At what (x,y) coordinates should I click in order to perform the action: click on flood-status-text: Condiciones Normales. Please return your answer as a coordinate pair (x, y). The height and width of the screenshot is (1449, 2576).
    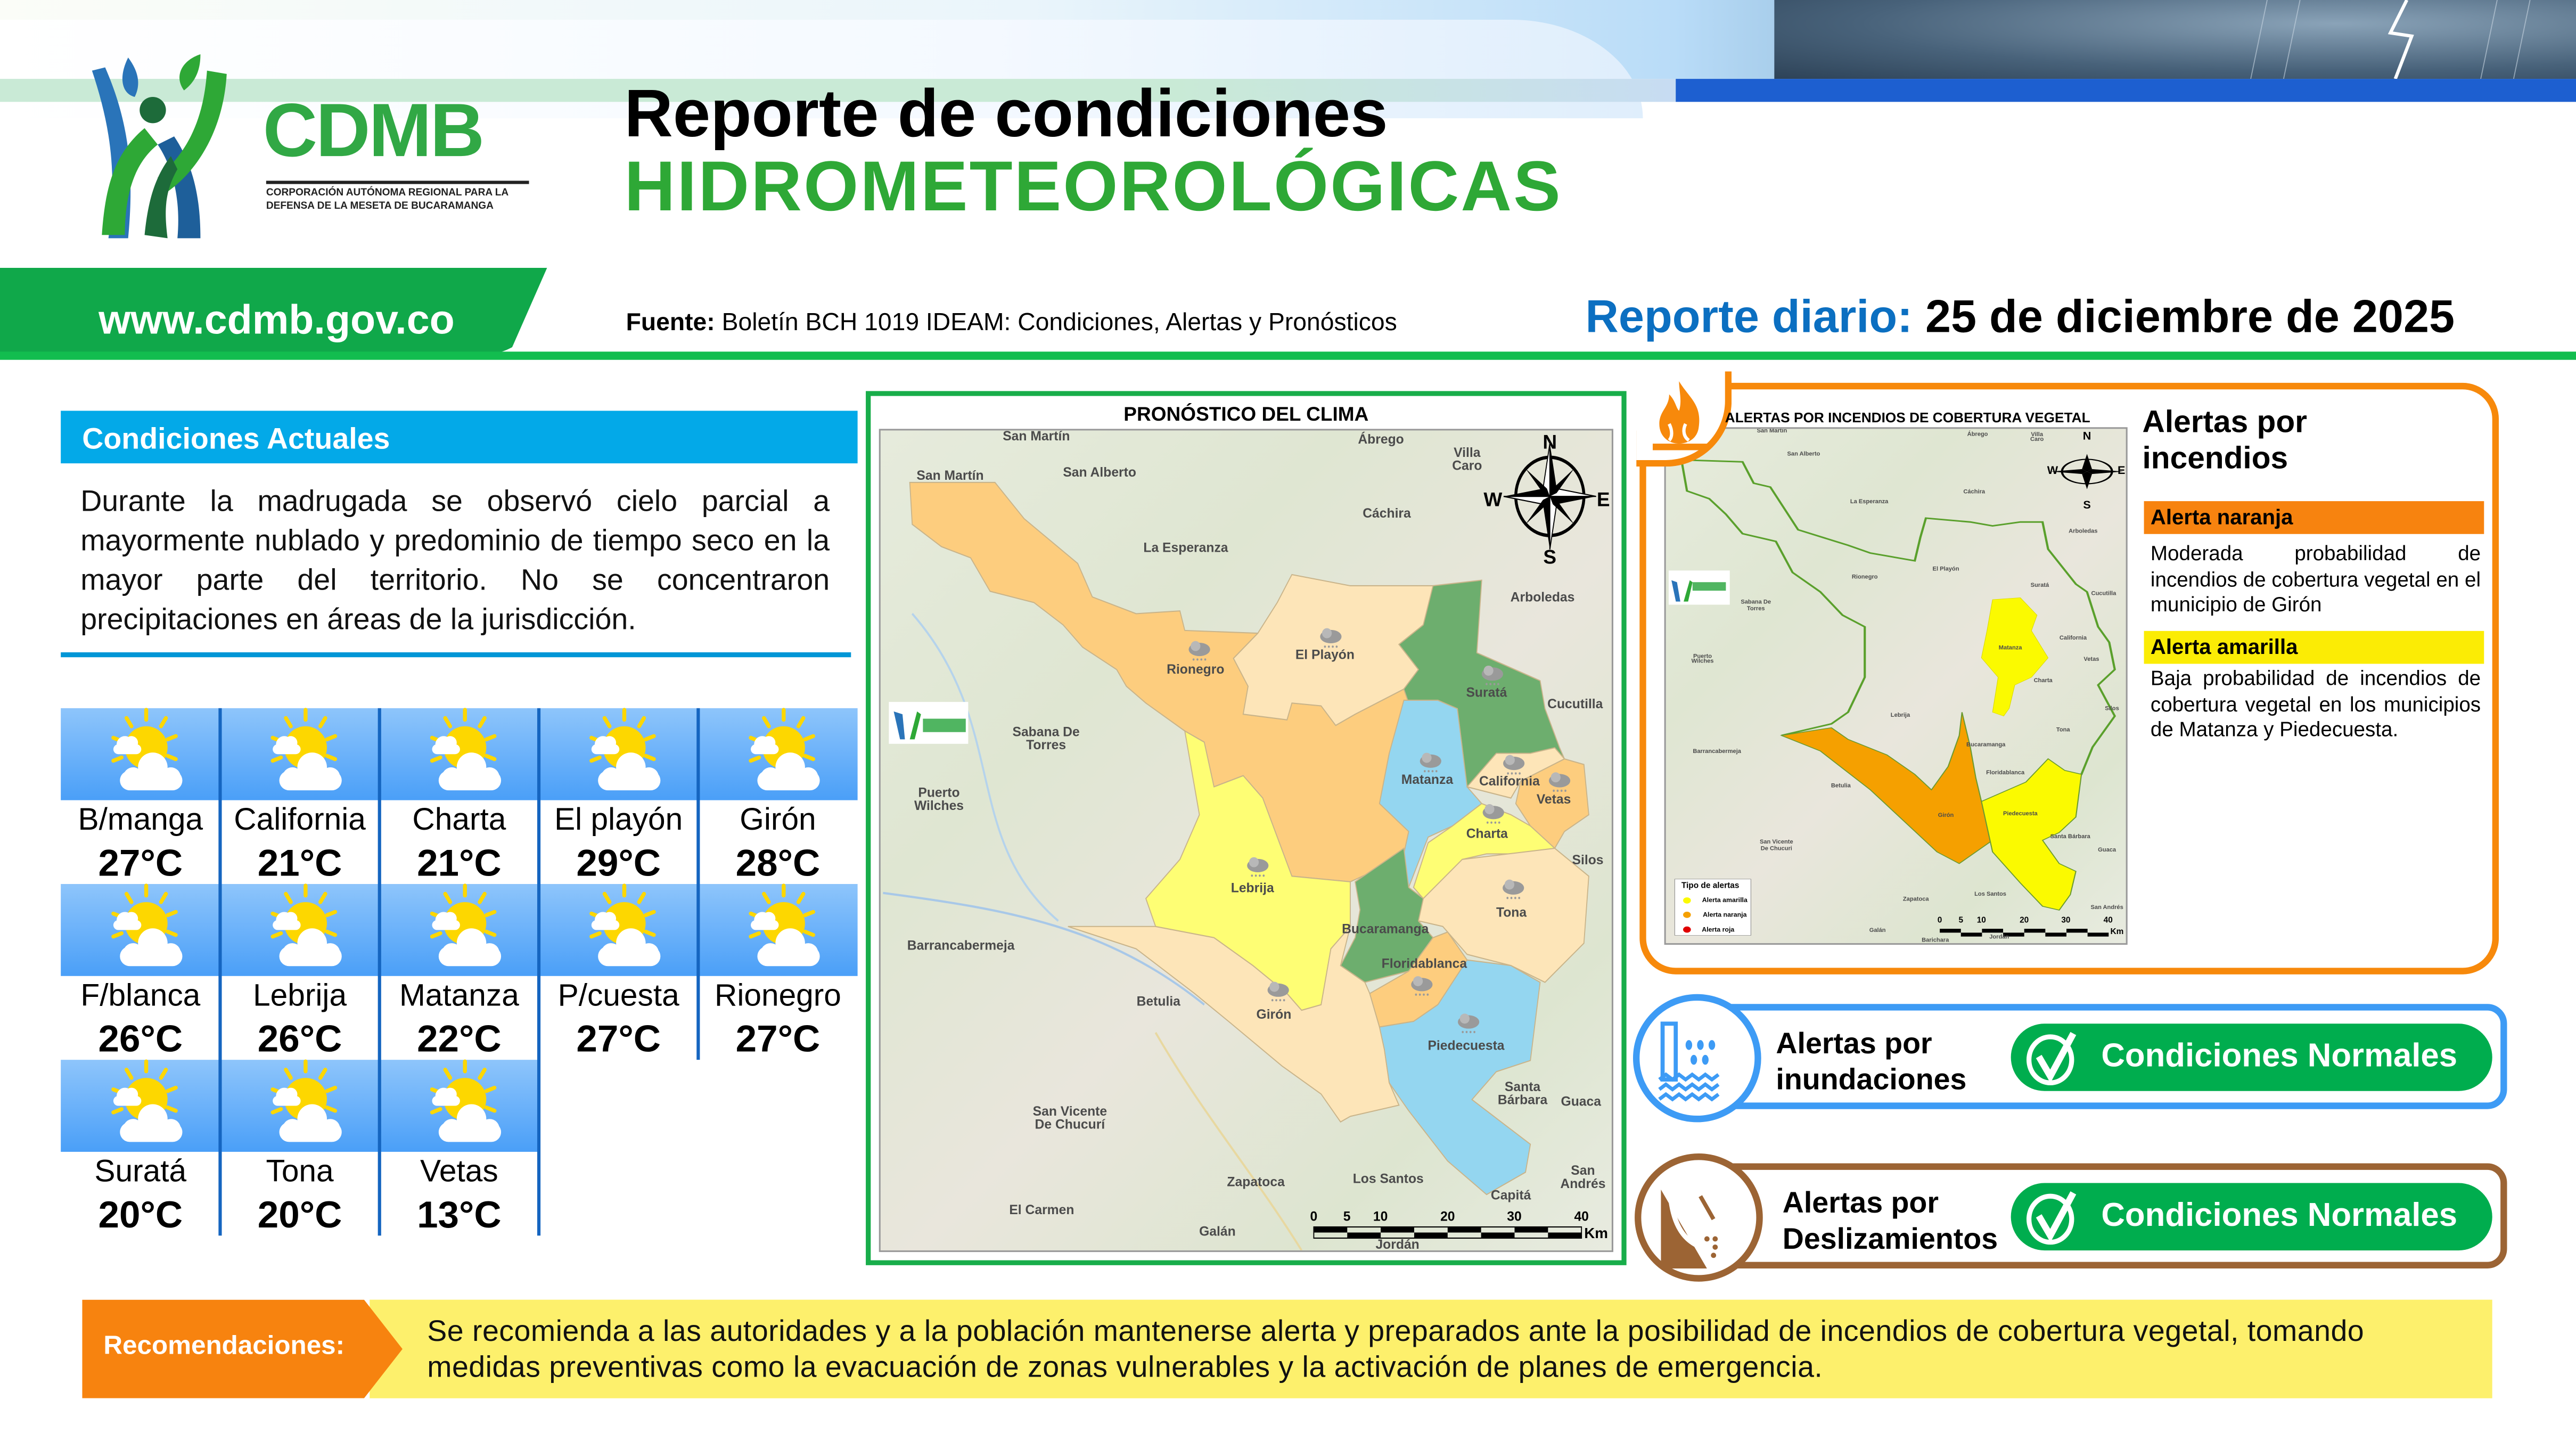
    Looking at the image, I should click on (2279, 1056).